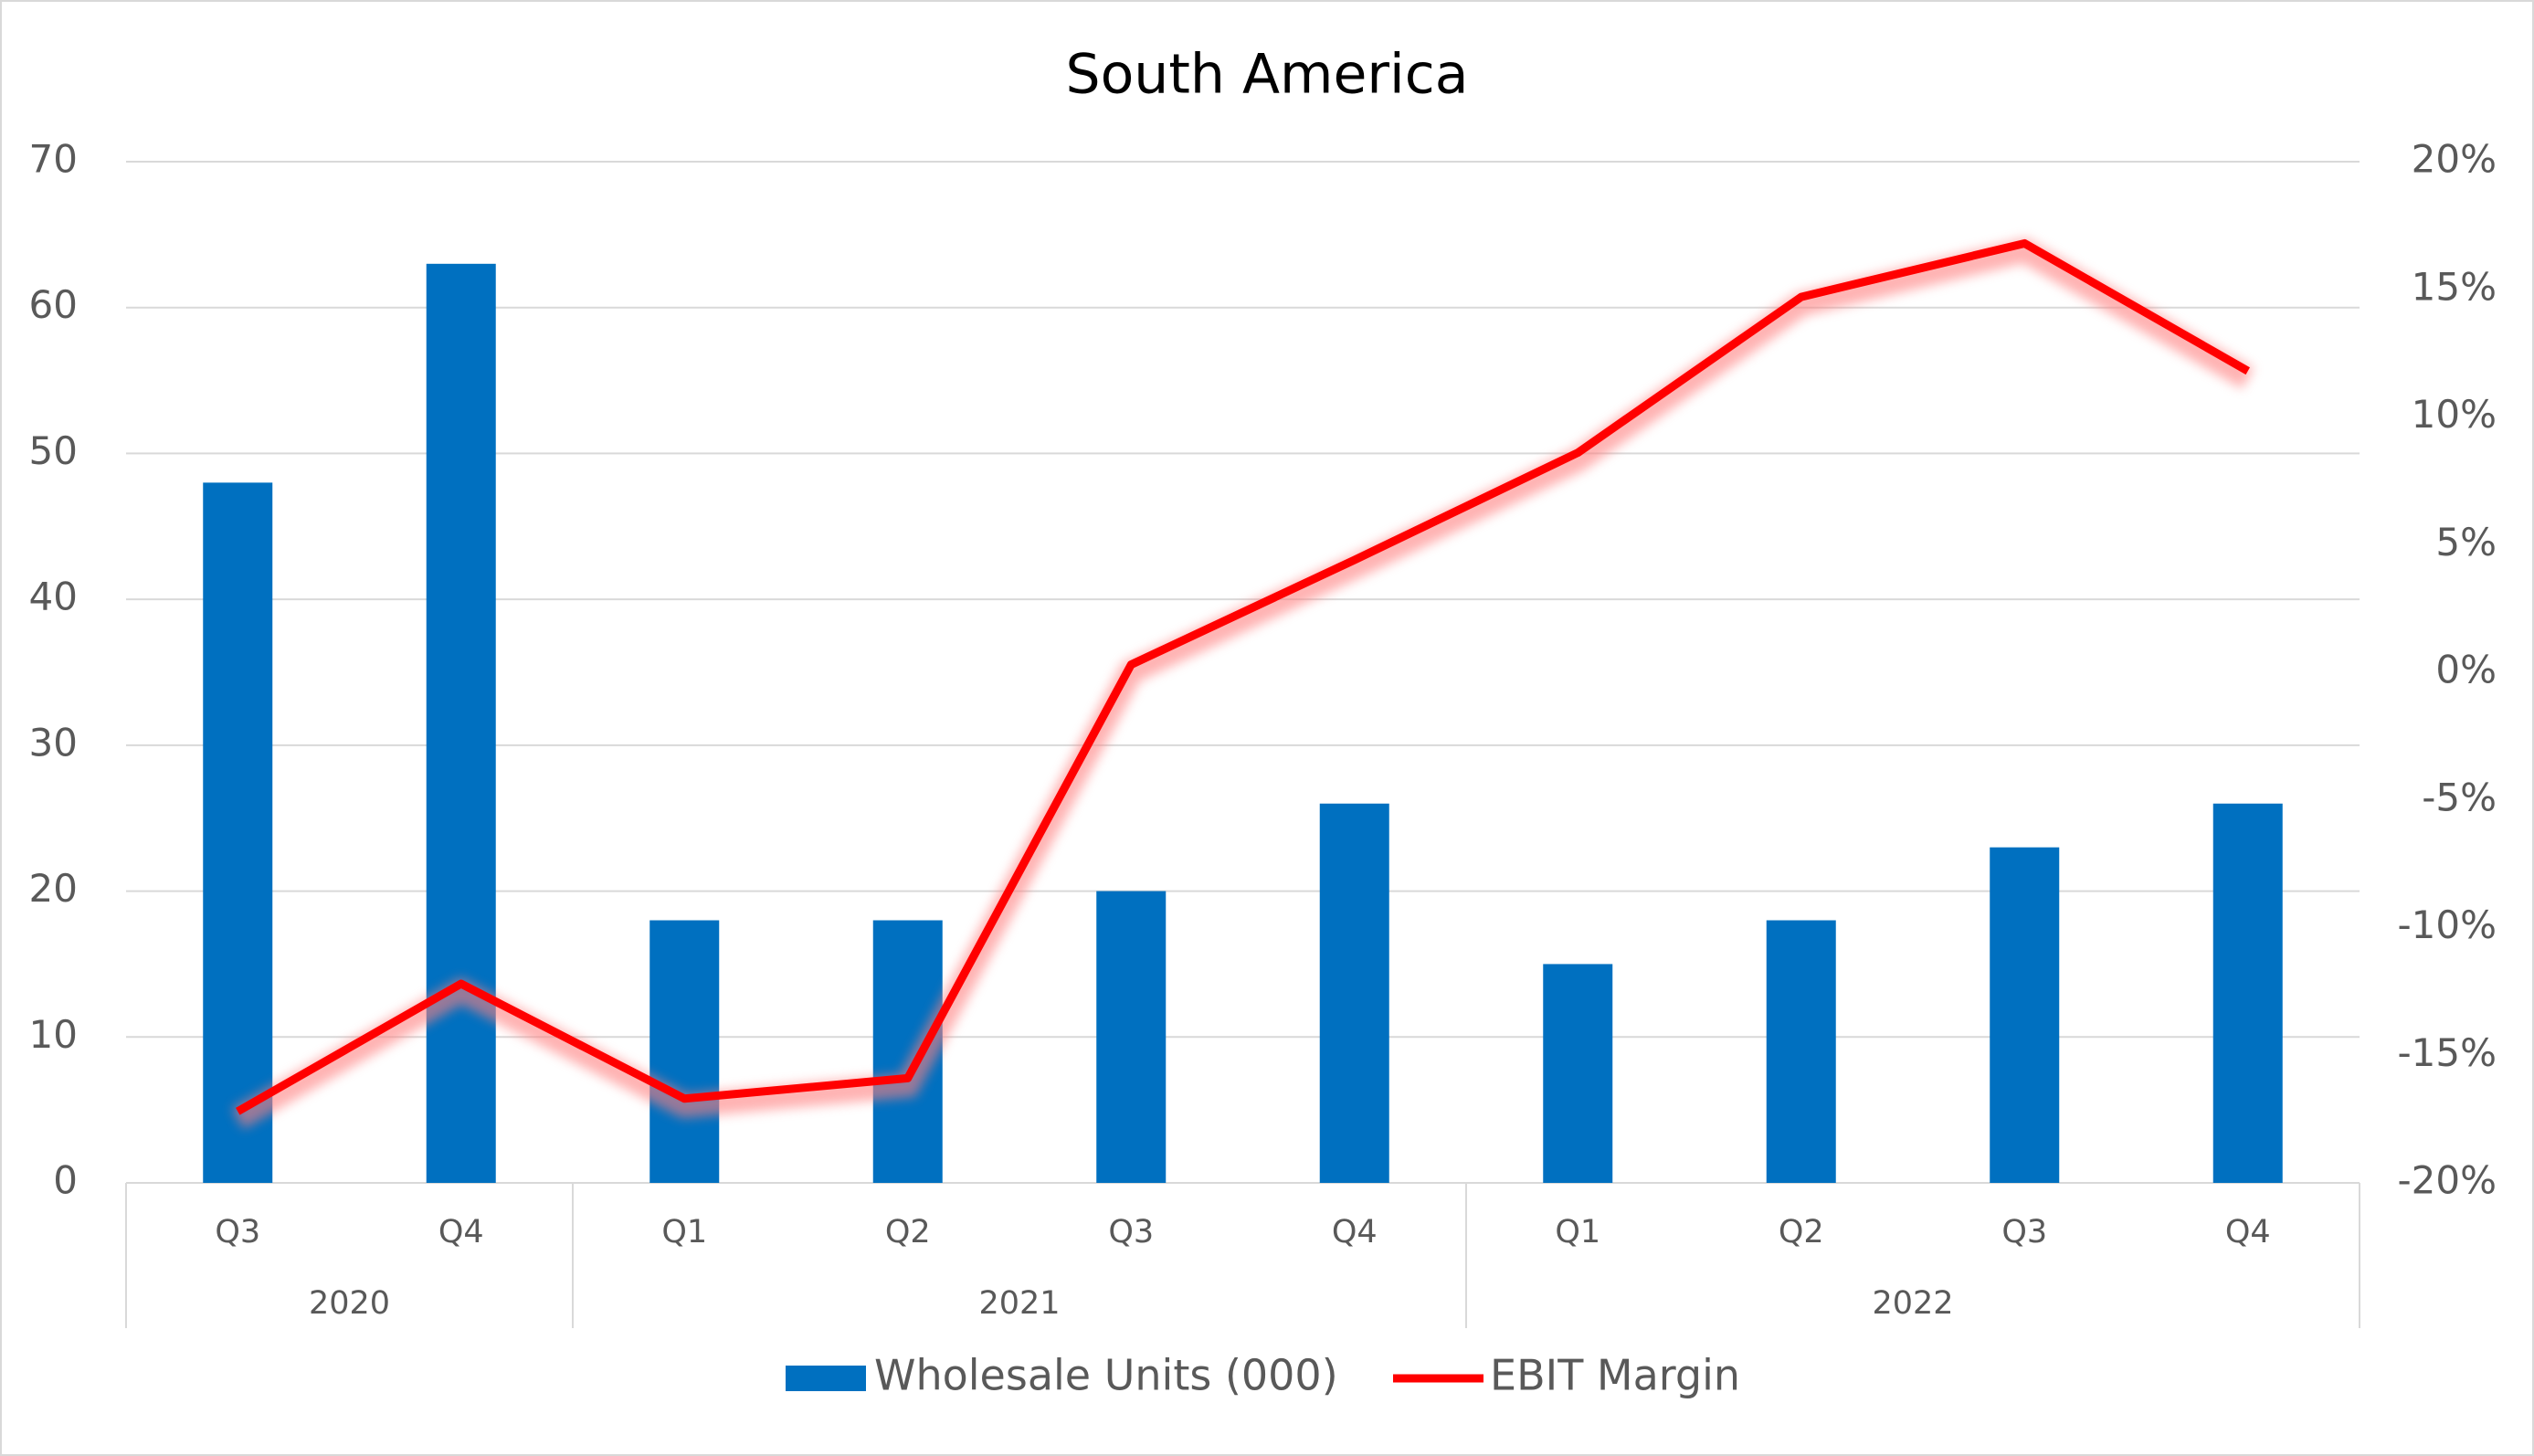 This screenshot has height=1456, width=2534. I want to click on x-group-label: 2021, so click(1019, 1304).